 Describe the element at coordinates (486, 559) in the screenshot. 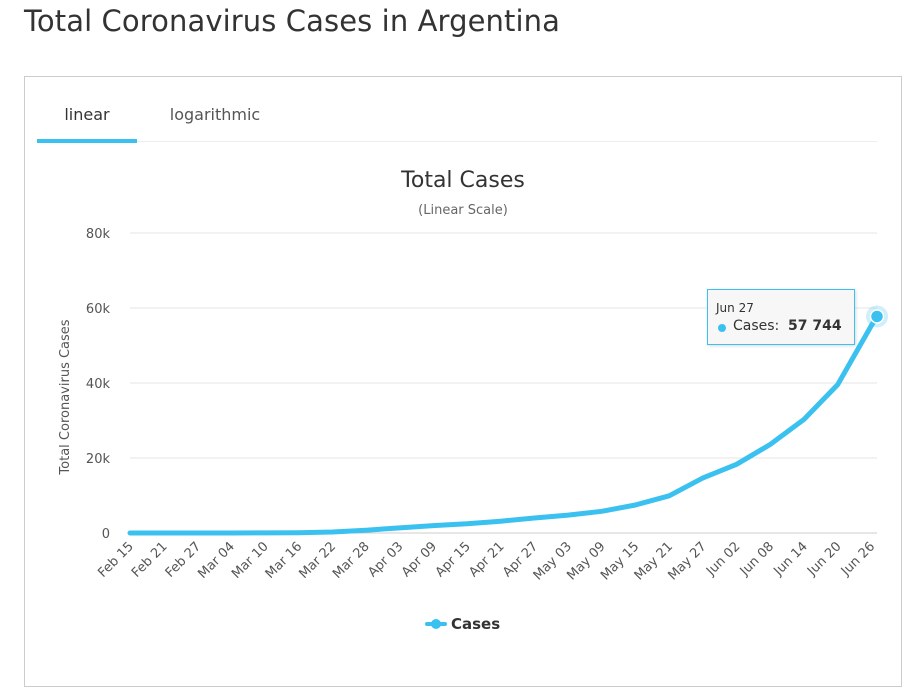

I see `x-tick-label: Apr 21` at that location.